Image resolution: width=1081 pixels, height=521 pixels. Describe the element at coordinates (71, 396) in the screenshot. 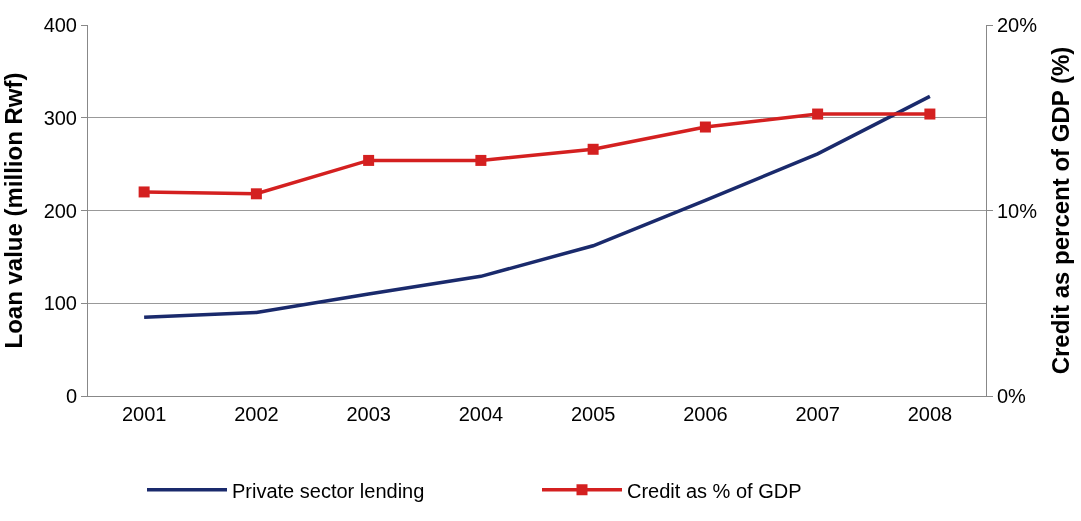

I see `y-tick-label: 0` at that location.